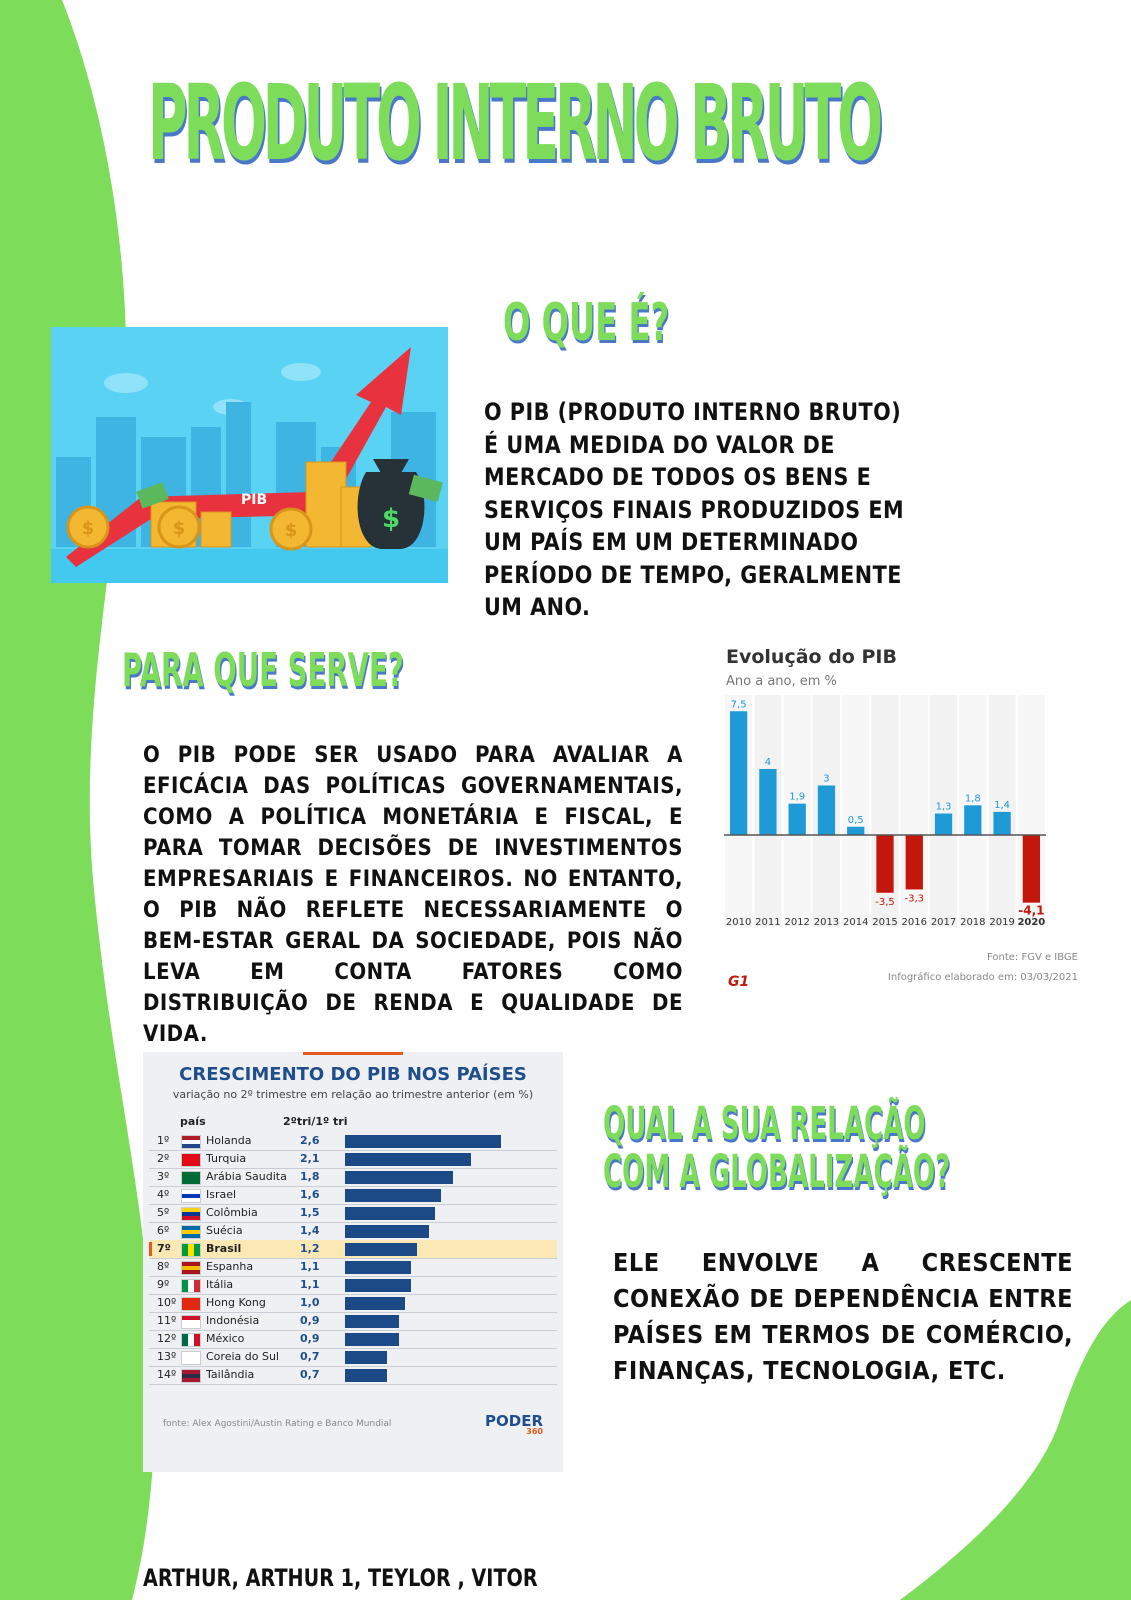 Image resolution: width=1131 pixels, height=1600 pixels. What do you see at coordinates (163, 1176) in the screenshot?
I see `row-rank: 3º` at bounding box center [163, 1176].